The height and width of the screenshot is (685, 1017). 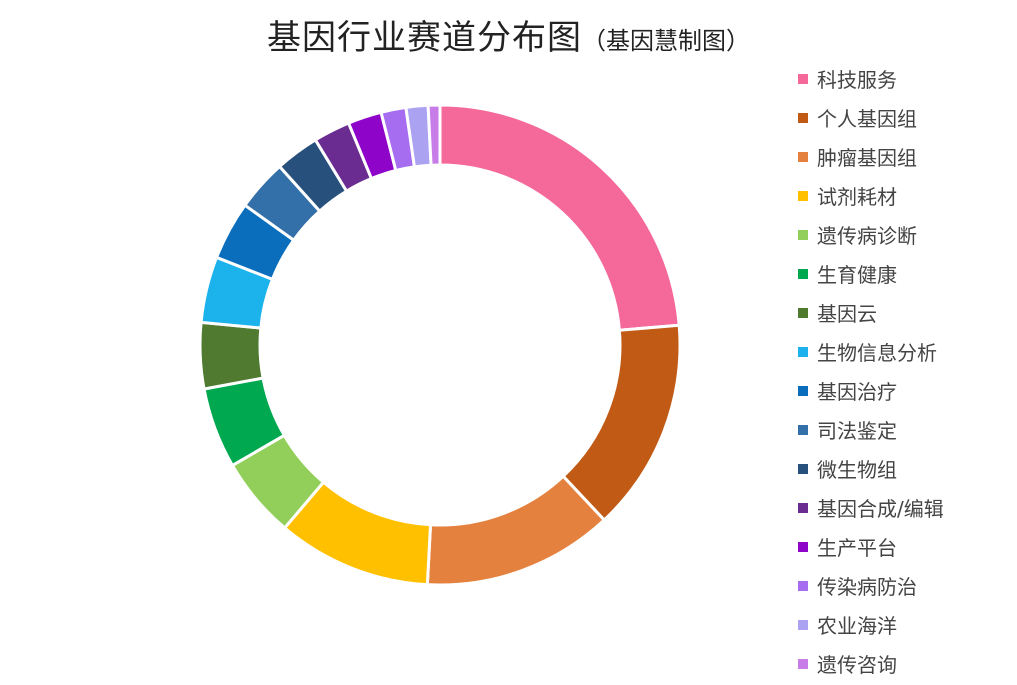 I want to click on legend-item-16: 遗传咨询, so click(x=905, y=663).